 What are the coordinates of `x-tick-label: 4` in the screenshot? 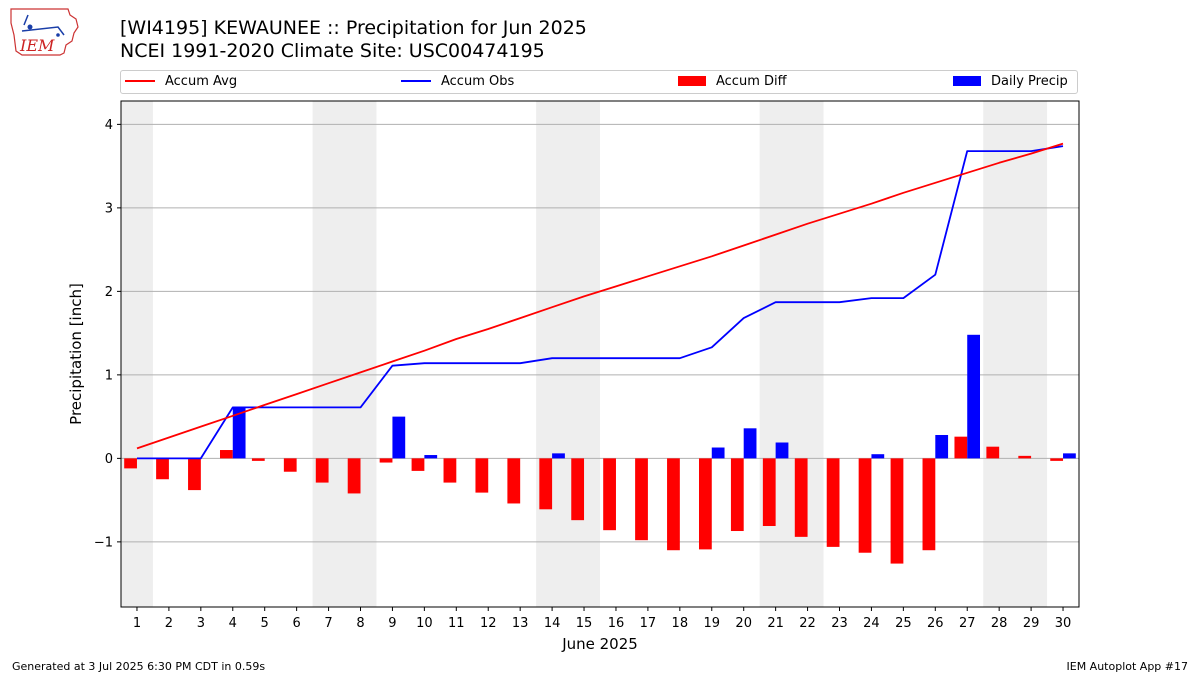 It's located at (233, 623).